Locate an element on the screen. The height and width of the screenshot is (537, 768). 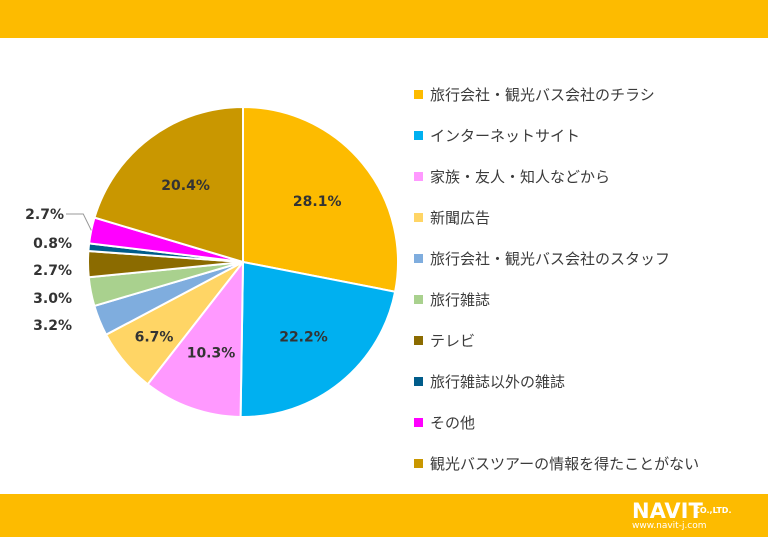
slice-8-label: 0.8% is located at coordinates (52, 244).